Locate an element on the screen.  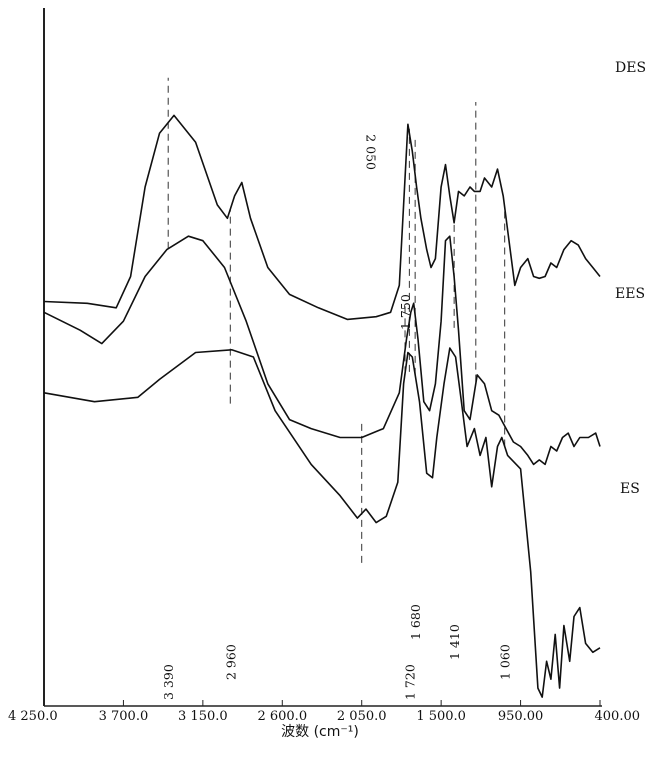
x-tick-label: 400.00 is located at coordinates (618, 716).